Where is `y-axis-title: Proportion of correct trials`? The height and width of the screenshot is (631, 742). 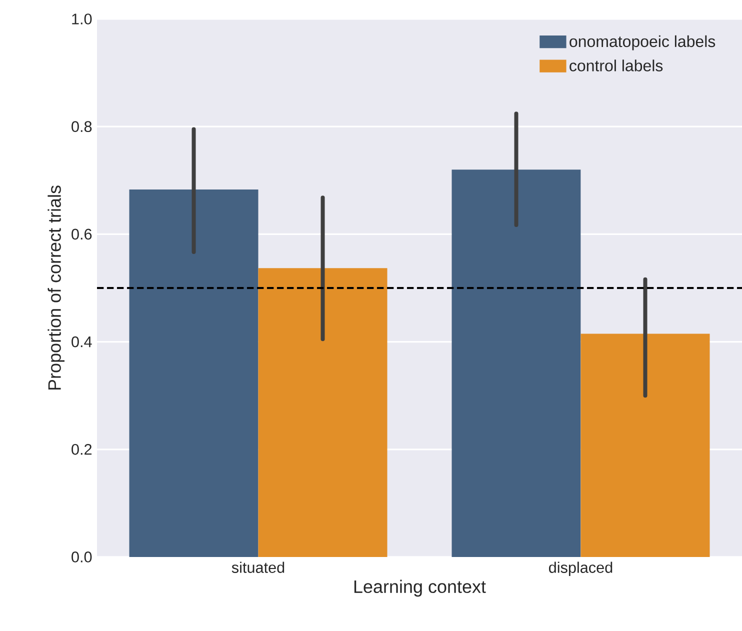
y-axis-title: Proportion of correct trials is located at coordinates (56, 288).